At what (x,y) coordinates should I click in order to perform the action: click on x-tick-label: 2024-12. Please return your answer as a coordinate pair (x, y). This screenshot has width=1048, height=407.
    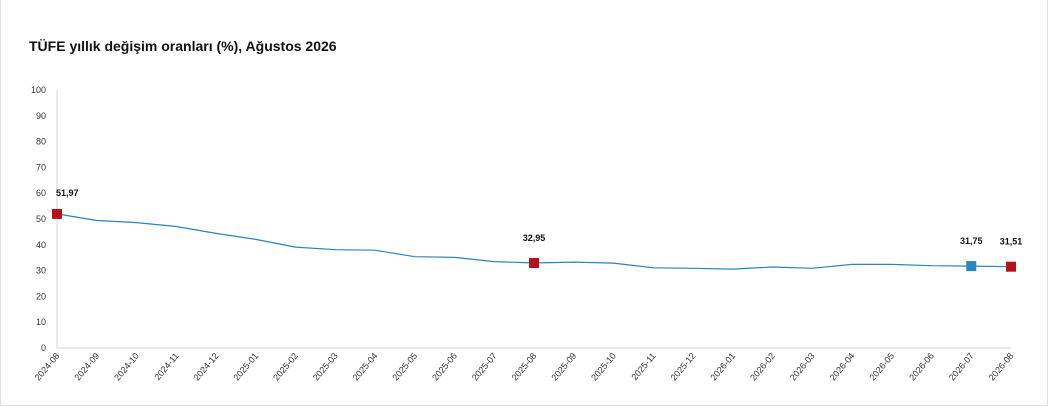
    Looking at the image, I should click on (206, 367).